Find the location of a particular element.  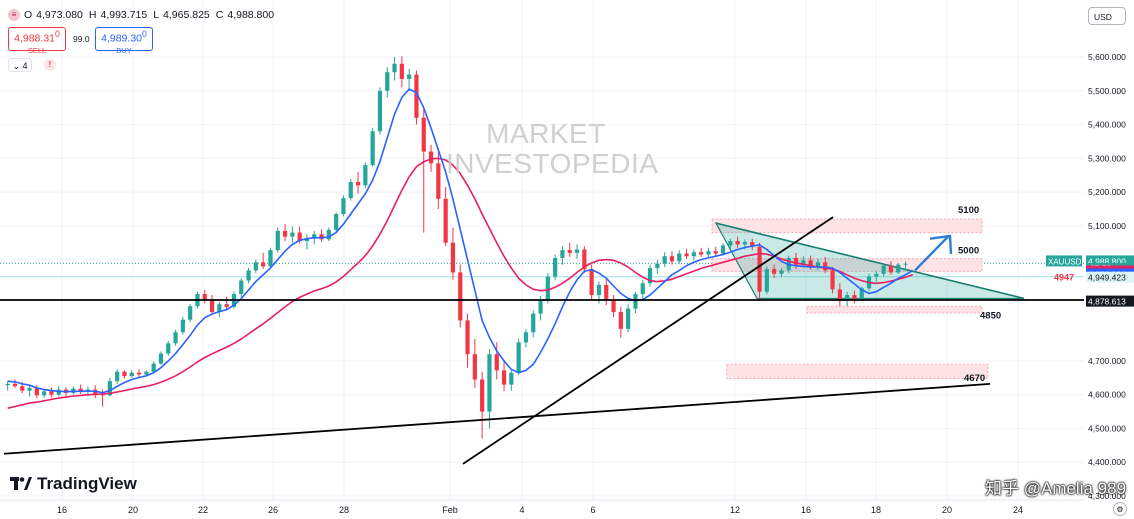

level-label-4670: 4670 is located at coordinates (974, 378).